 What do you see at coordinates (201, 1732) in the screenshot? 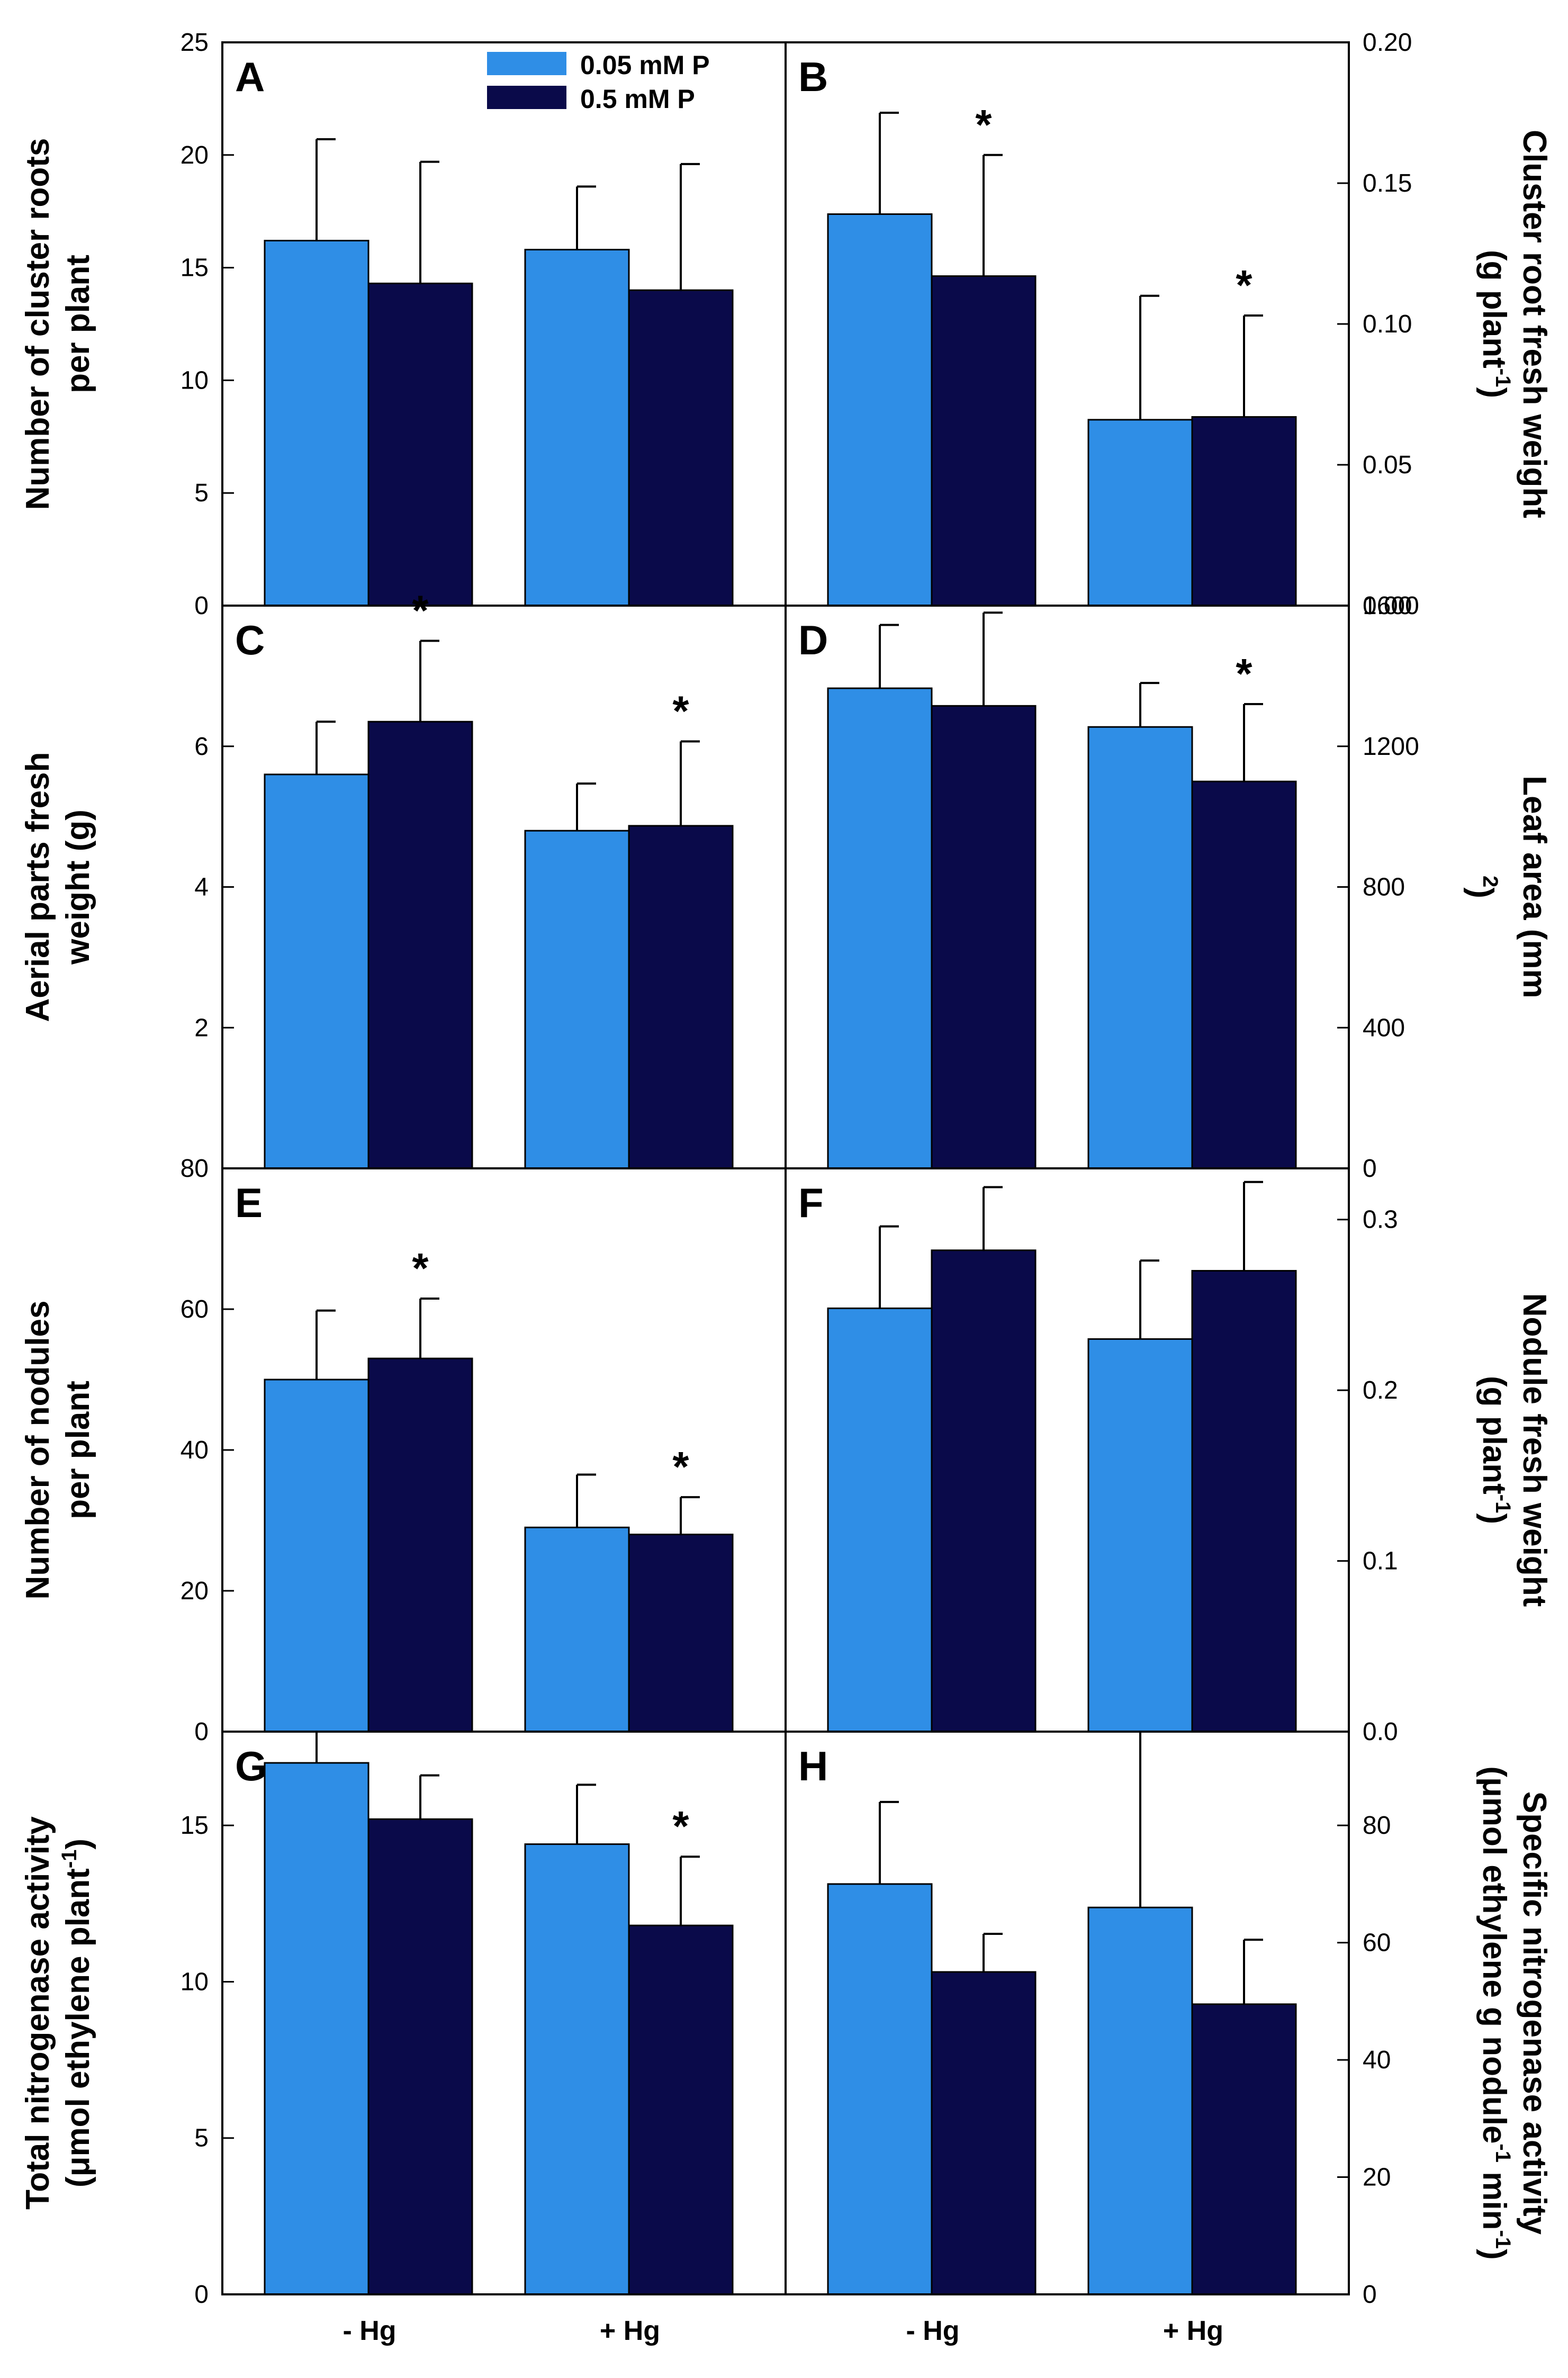
I see `ytick-label-e: 0` at bounding box center [201, 1732].